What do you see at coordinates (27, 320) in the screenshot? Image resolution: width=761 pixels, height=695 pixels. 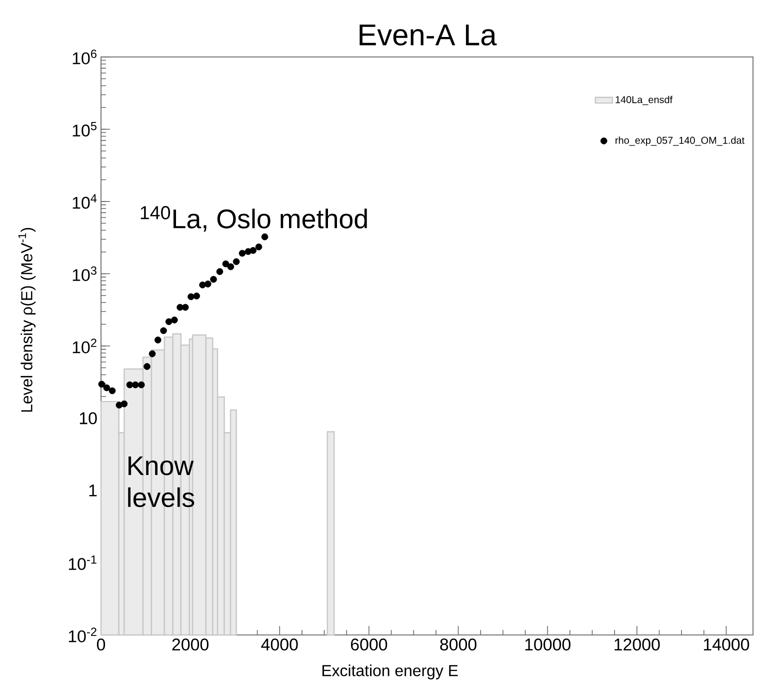 I see `y-axis-title: Level density ρ(E) (MeV$^{-1}$)` at bounding box center [27, 320].